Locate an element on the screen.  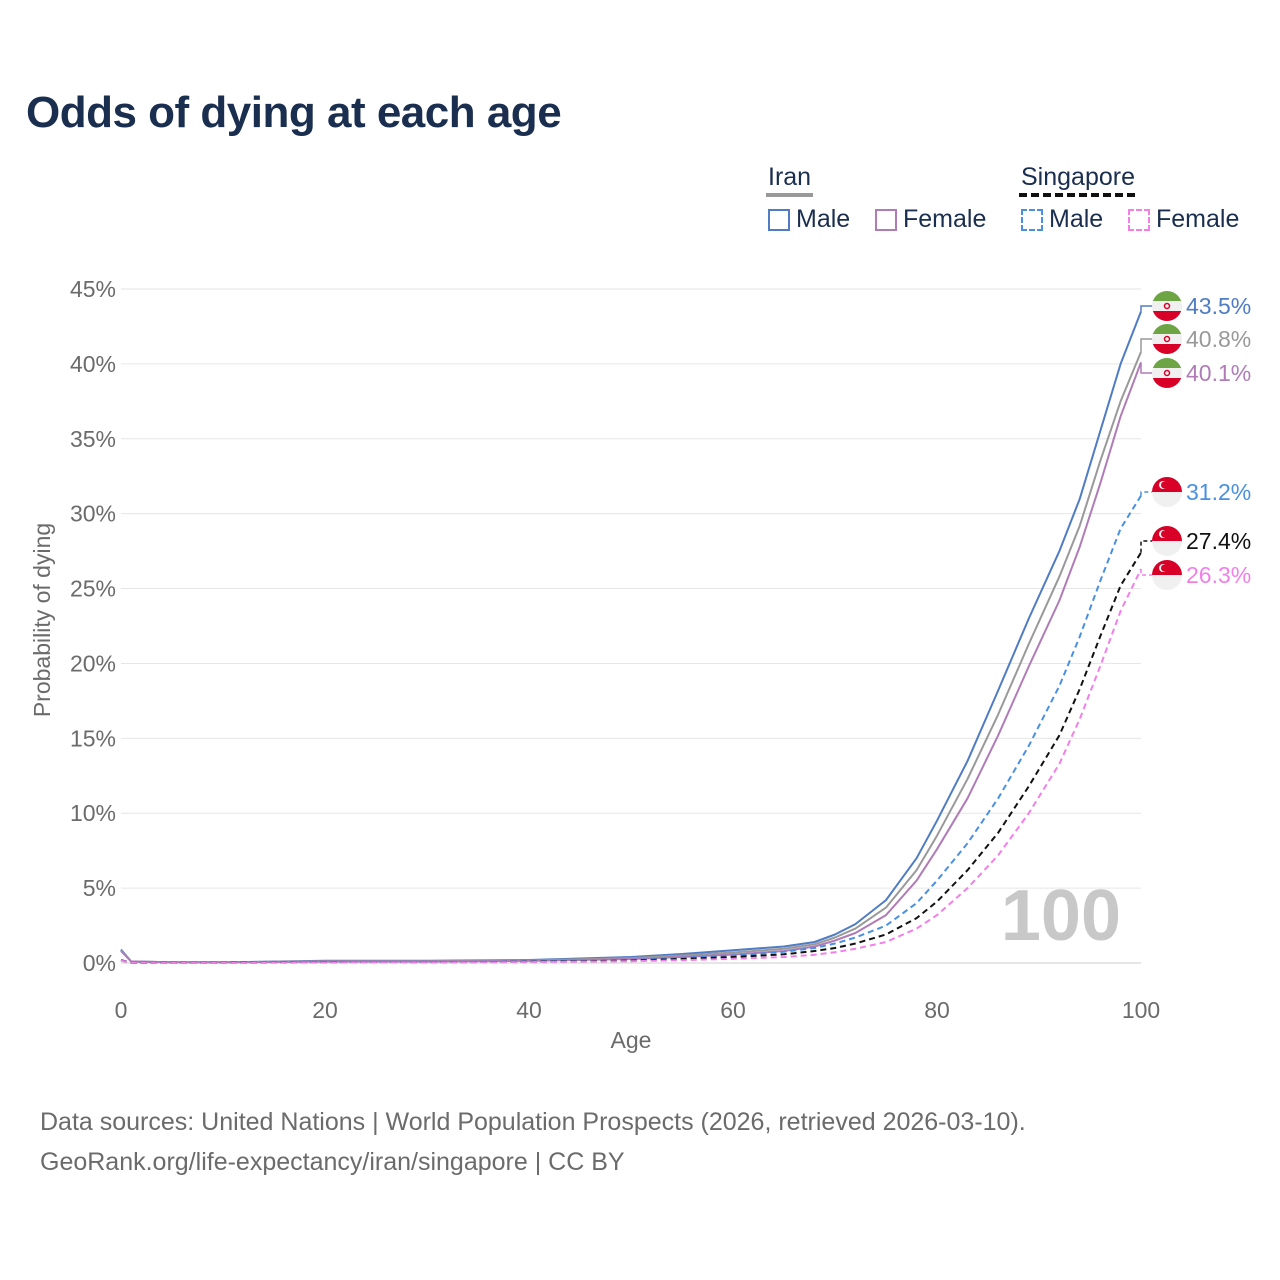
legend-swatch-iran-male is located at coordinates (779, 219).